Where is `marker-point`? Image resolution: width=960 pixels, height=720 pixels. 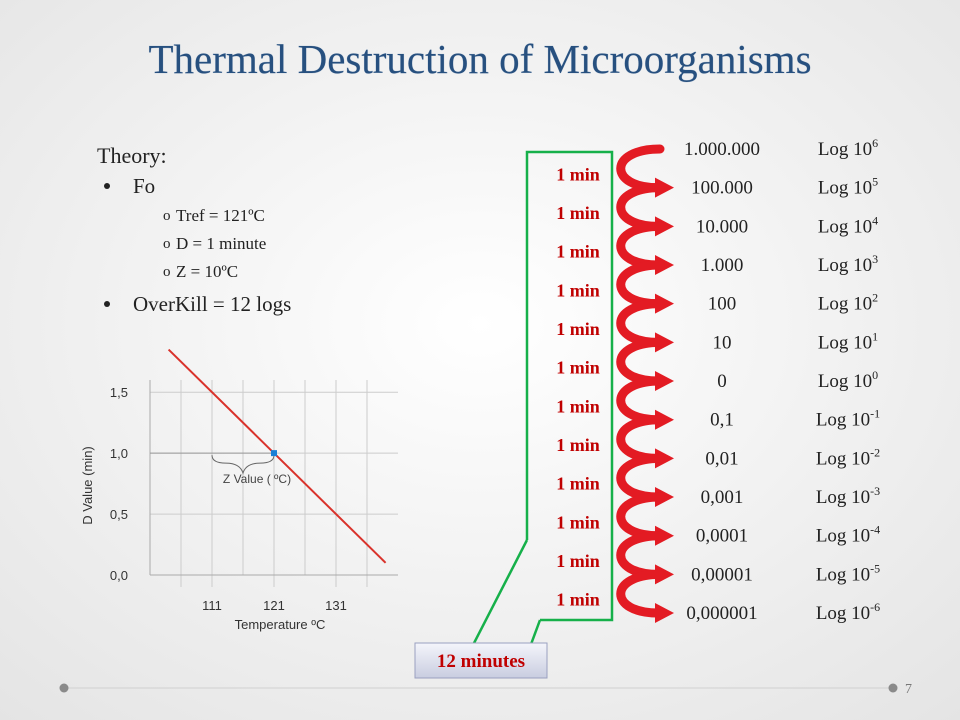 marker-point is located at coordinates (274, 453).